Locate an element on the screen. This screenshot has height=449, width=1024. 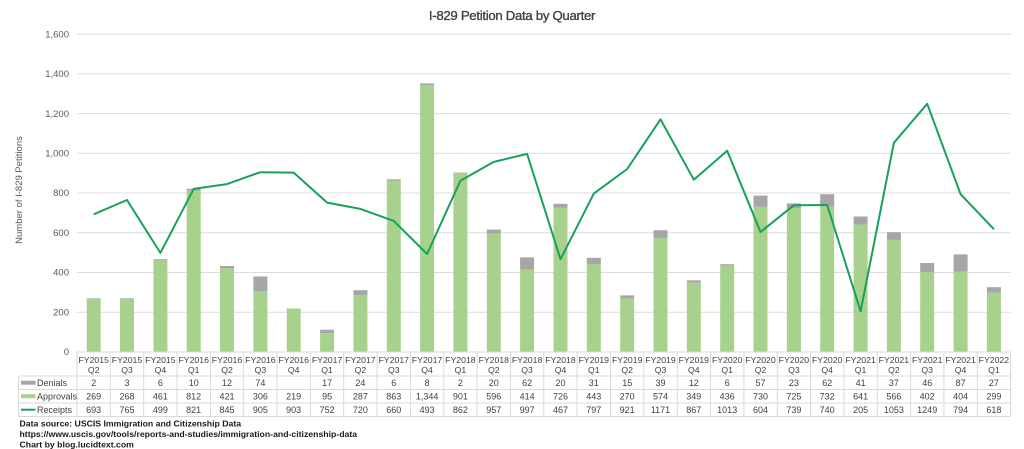
svg-text: 596 is located at coordinates (493, 397).